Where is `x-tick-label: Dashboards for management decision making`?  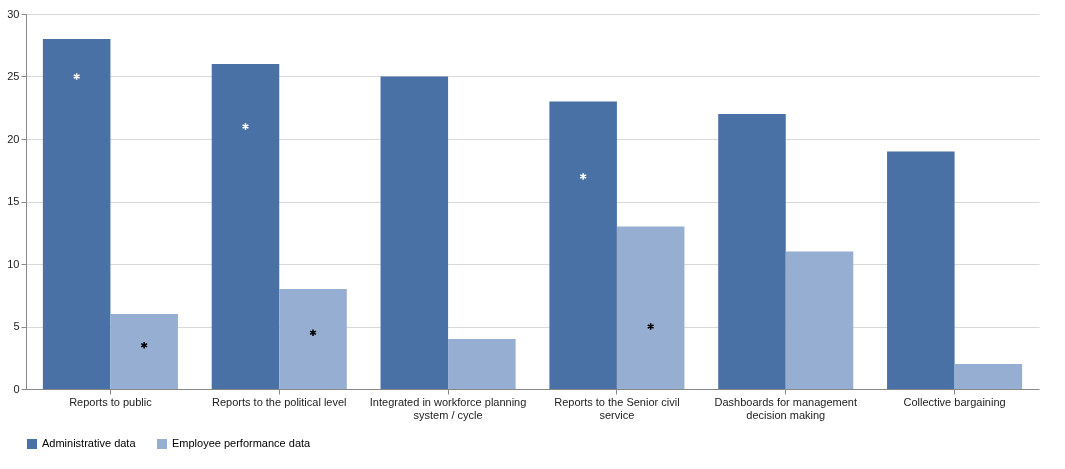
x-tick-label: Dashboards for management decision making is located at coordinates (785, 408).